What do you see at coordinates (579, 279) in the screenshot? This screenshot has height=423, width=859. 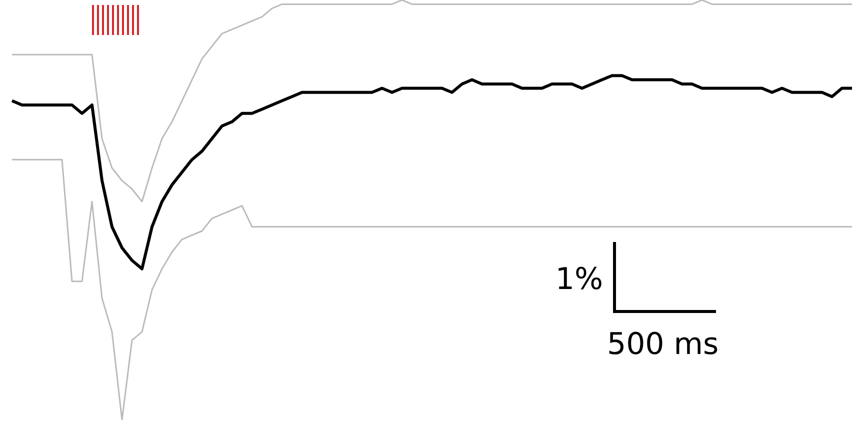 I see `annotation: 1%` at bounding box center [579, 279].